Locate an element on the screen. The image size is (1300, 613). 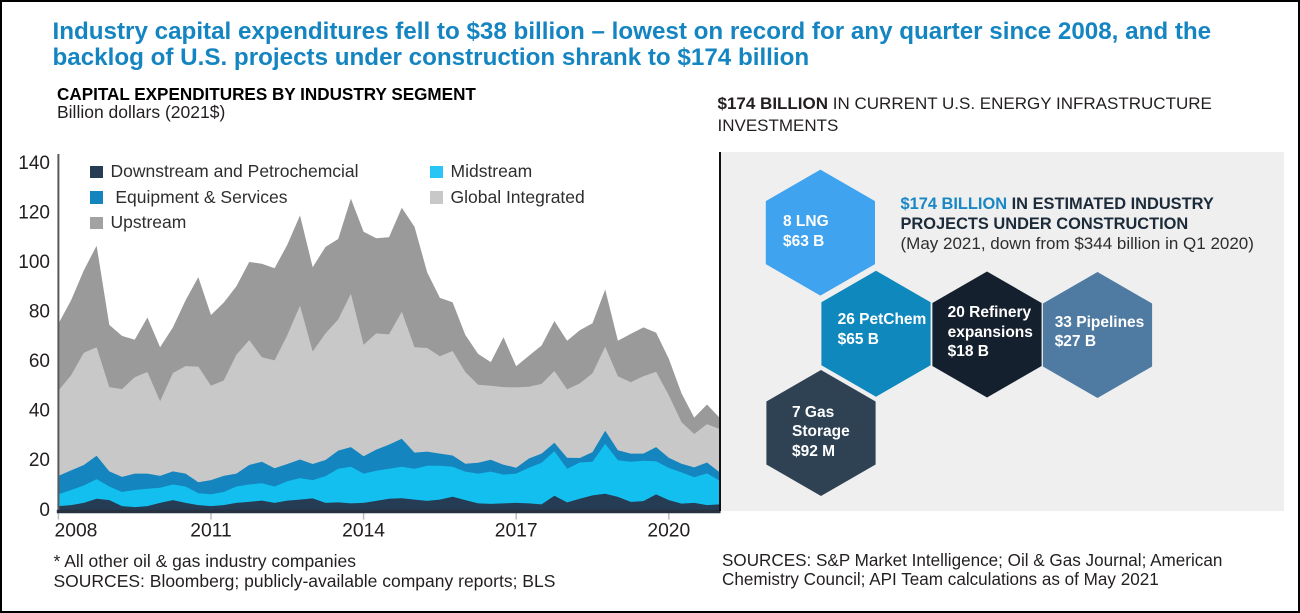
svg-text: 100 is located at coordinates (34, 262).